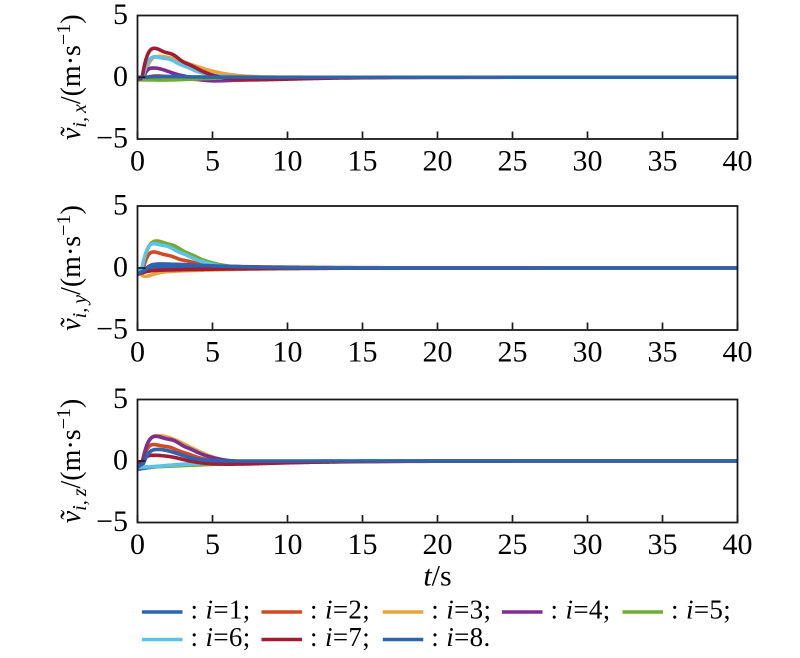 The width and height of the screenshot is (800, 658). Describe the element at coordinates (461, 610) in the screenshot. I see `svg-text:: i=3;: : i=3;` at that location.